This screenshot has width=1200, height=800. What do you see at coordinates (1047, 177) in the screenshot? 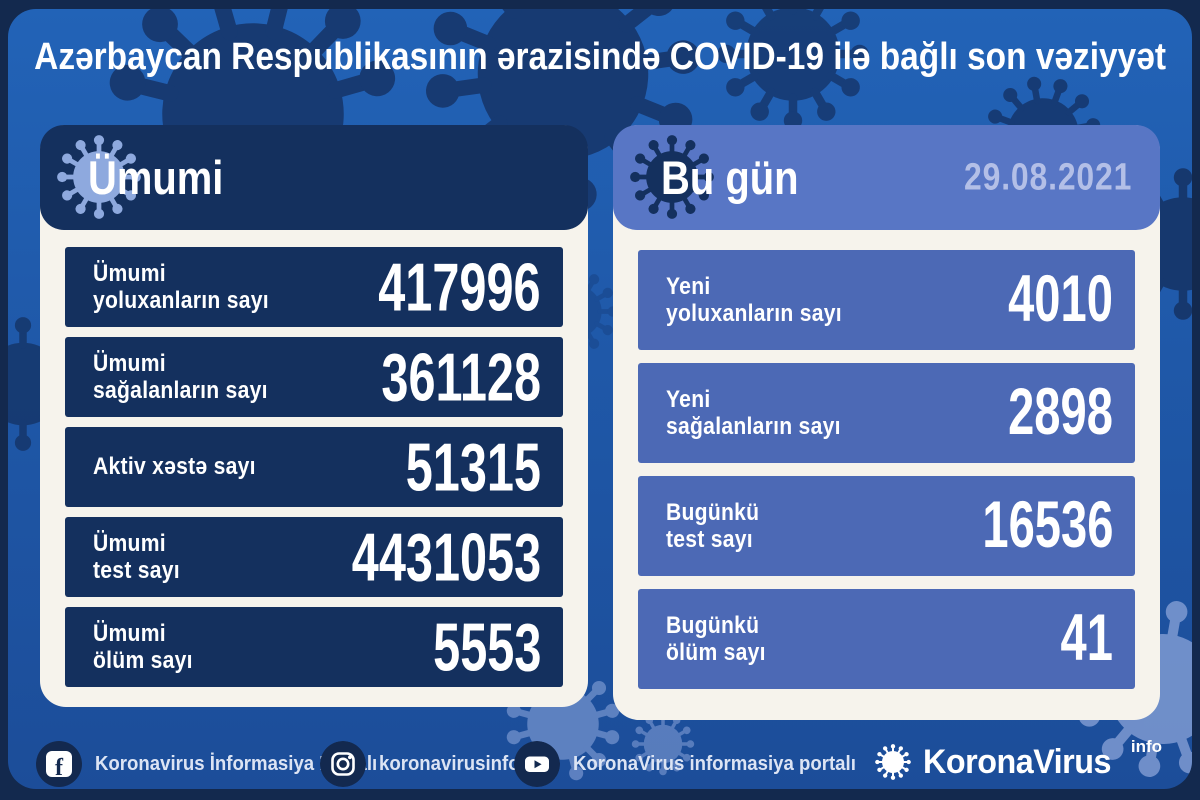
I see `report-date: 29.08.2021` at bounding box center [1047, 177].